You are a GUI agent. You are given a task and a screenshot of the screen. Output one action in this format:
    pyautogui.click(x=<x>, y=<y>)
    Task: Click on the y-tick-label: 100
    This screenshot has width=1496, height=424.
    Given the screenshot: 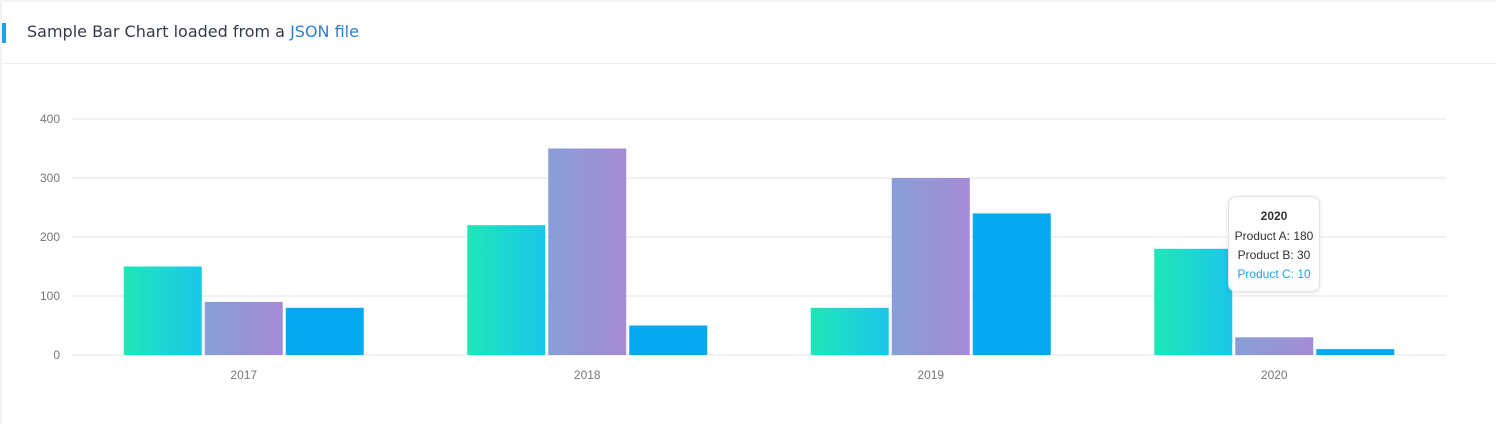 What is the action you would take?
    pyautogui.click(x=50, y=296)
    